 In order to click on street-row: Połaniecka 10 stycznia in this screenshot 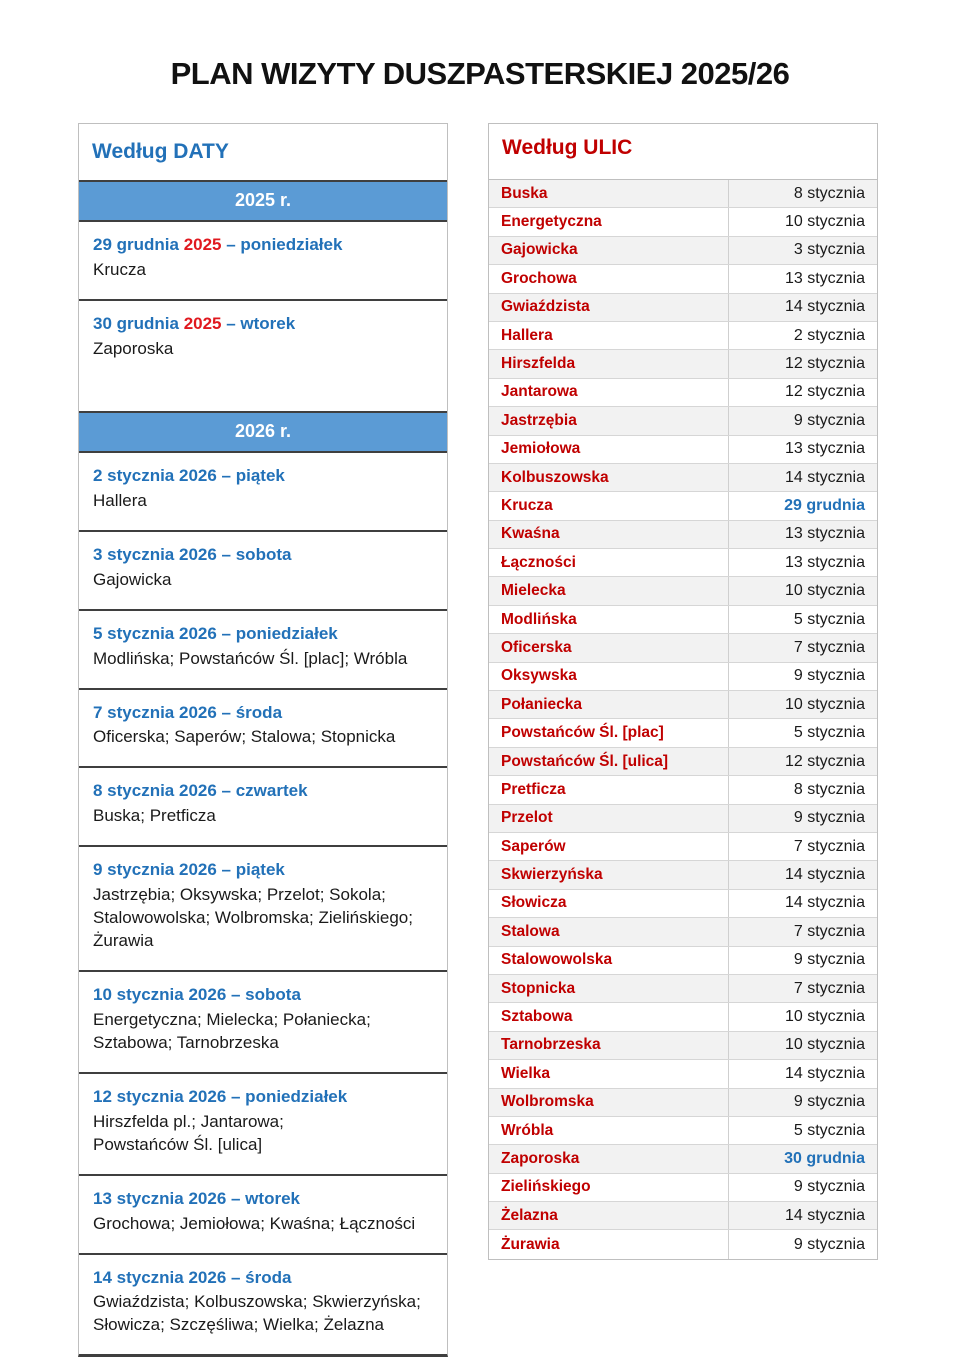, I will do `click(683, 705)`.